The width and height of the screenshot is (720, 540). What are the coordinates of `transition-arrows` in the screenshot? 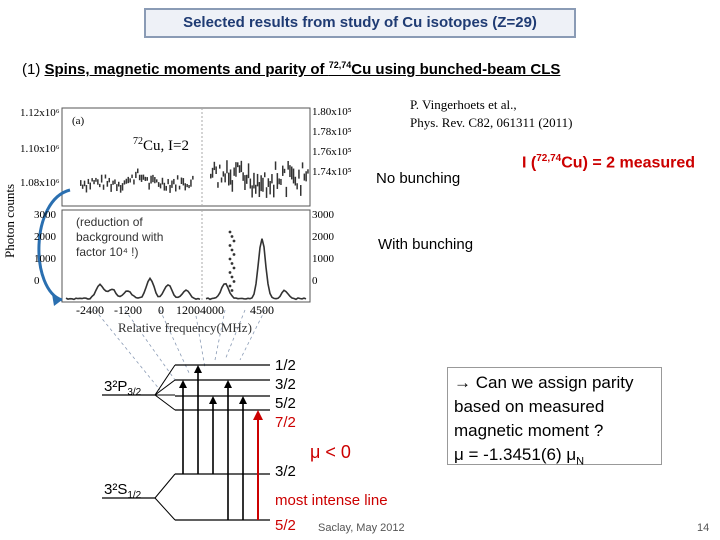 It's located at (213, 444).